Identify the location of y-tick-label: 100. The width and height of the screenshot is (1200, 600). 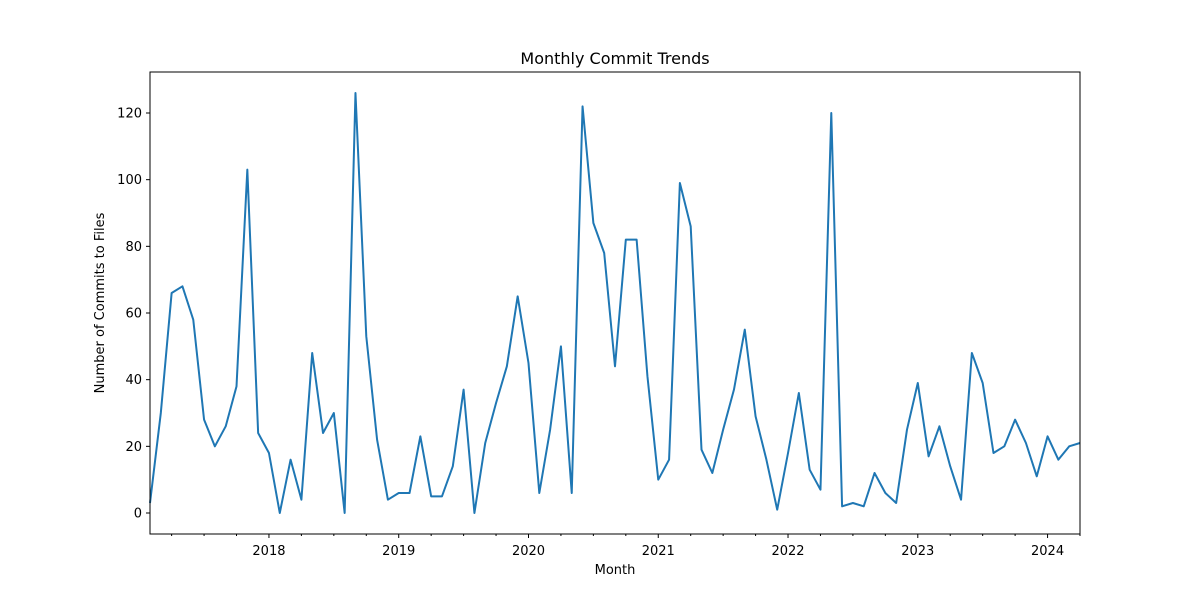
(129, 180).